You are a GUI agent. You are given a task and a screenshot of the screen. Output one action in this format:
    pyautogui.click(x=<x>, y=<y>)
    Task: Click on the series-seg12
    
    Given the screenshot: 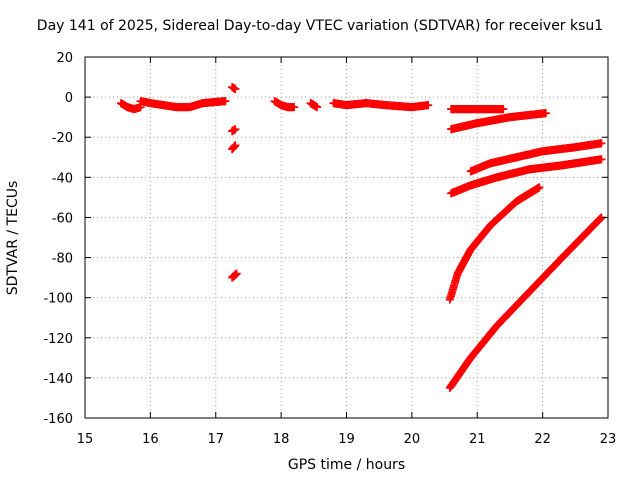 What is the action you would take?
    pyautogui.click(x=536, y=157)
    